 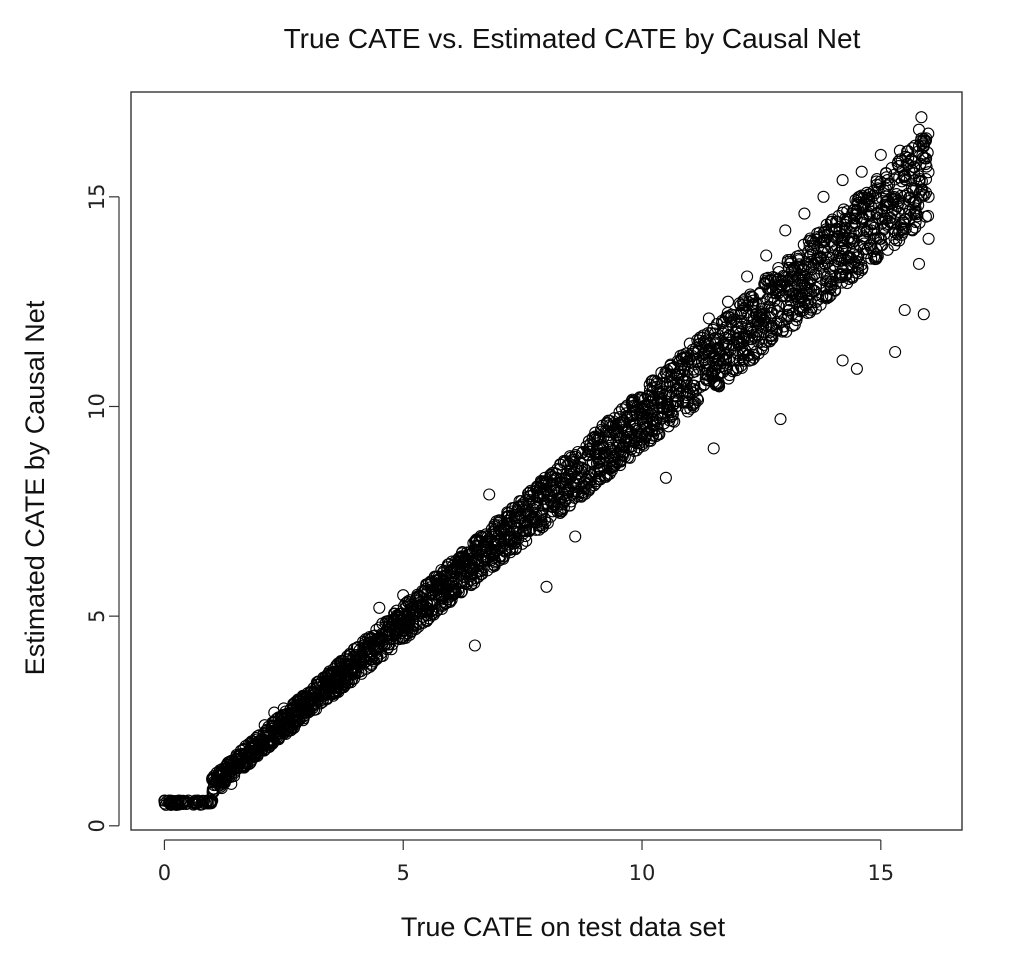 What do you see at coordinates (403, 873) in the screenshot?
I see `x-tick-label: 5` at bounding box center [403, 873].